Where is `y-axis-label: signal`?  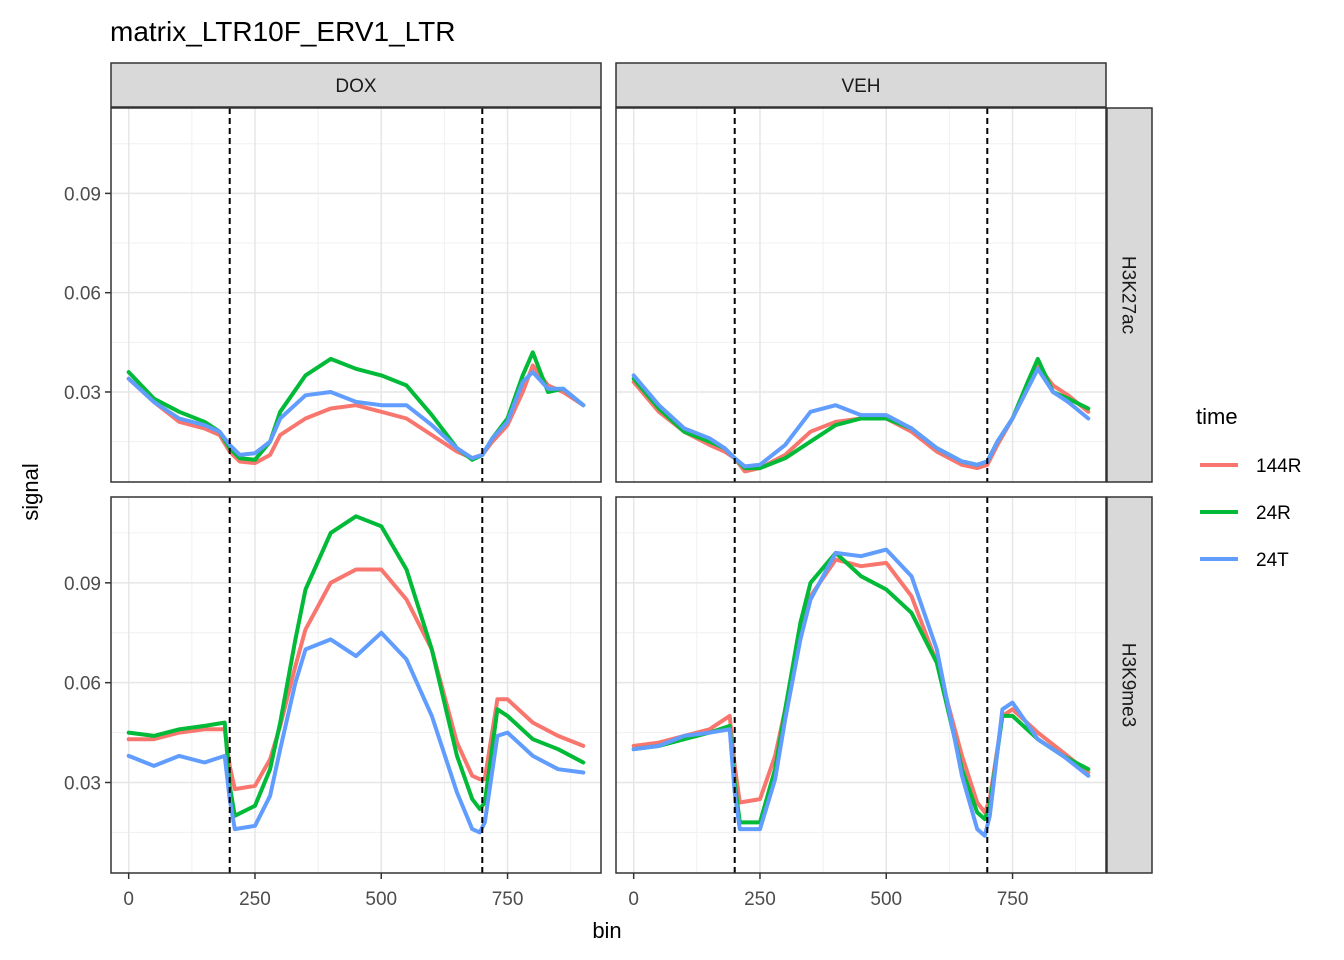 y-axis-label: signal is located at coordinates (30, 491).